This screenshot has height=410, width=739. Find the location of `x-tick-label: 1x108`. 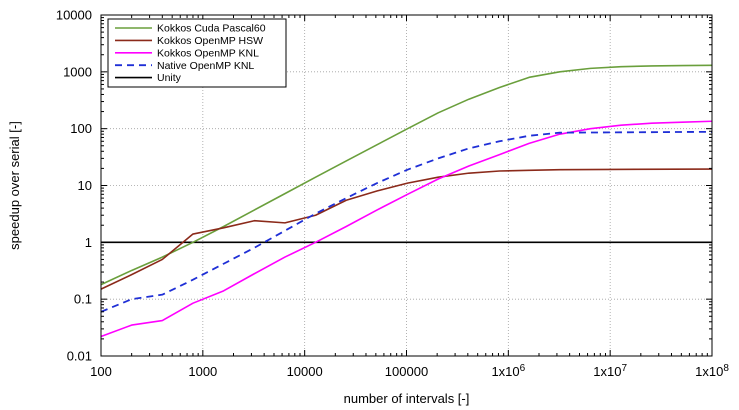

x-tick-label: 1x108 is located at coordinates (712, 371).